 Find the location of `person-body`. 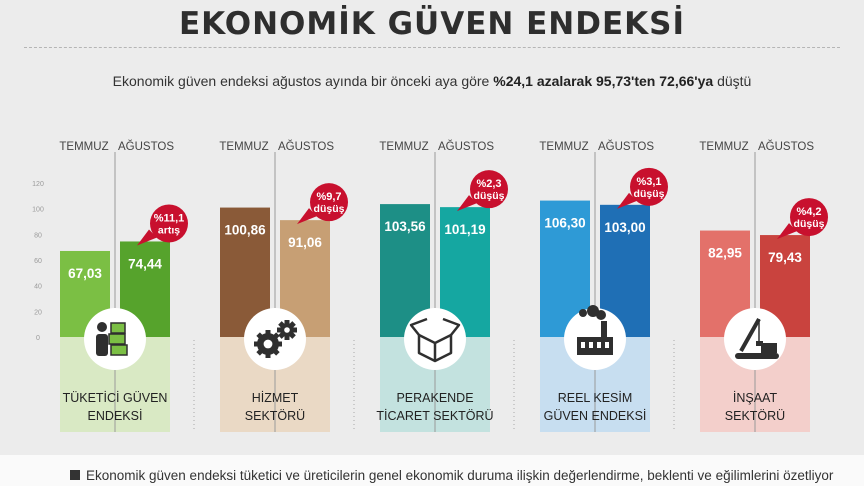

person-body is located at coordinates (102, 345).